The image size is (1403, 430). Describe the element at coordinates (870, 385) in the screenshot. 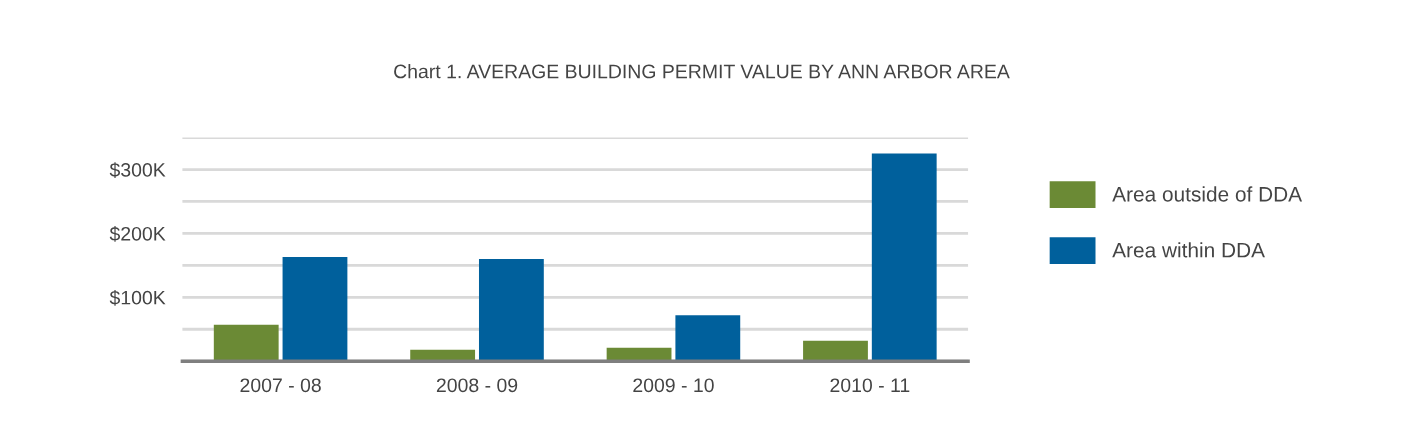

I see `x-tick-label: 2010 - 11` at that location.